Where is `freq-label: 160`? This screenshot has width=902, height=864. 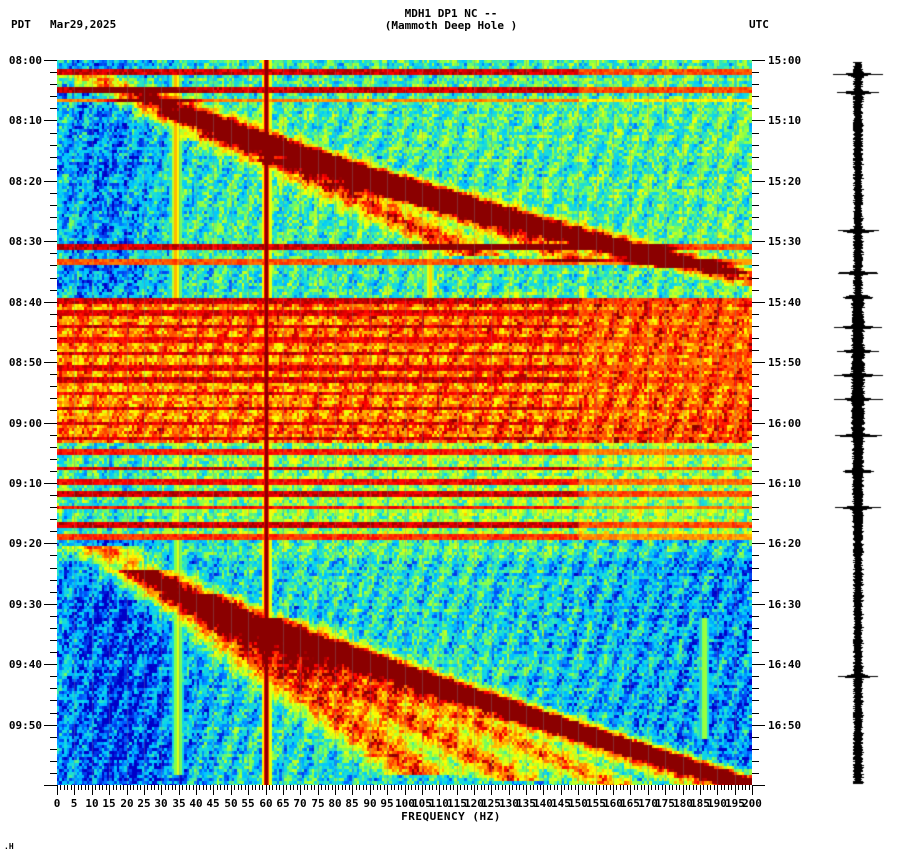
freq-label: 160 is located at coordinates (613, 803).